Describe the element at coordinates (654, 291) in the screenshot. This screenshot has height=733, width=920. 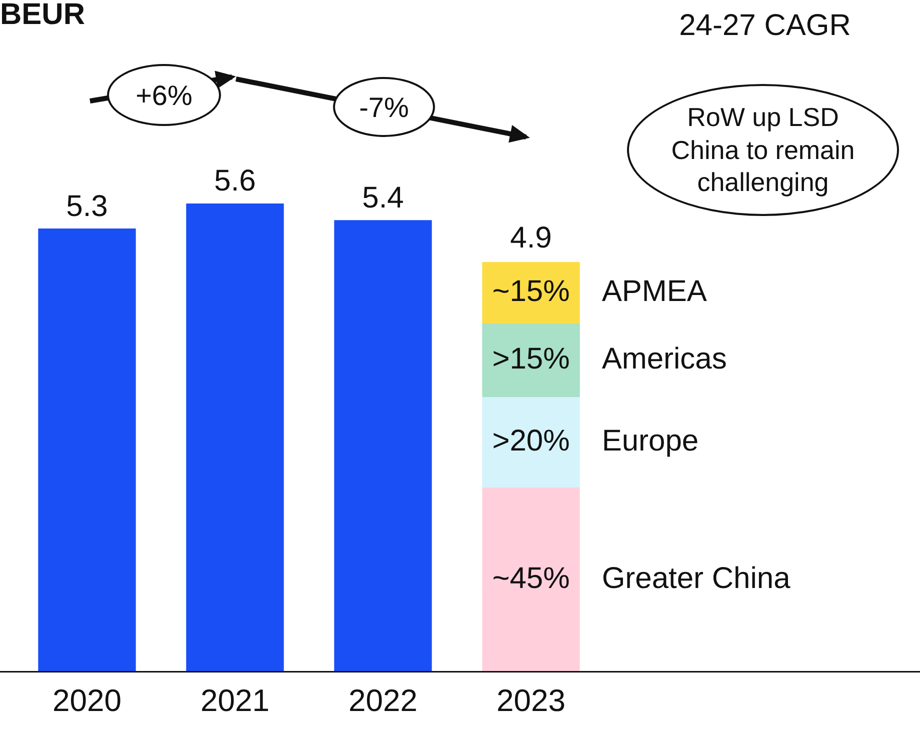
I see `series-label: APMEA` at that location.